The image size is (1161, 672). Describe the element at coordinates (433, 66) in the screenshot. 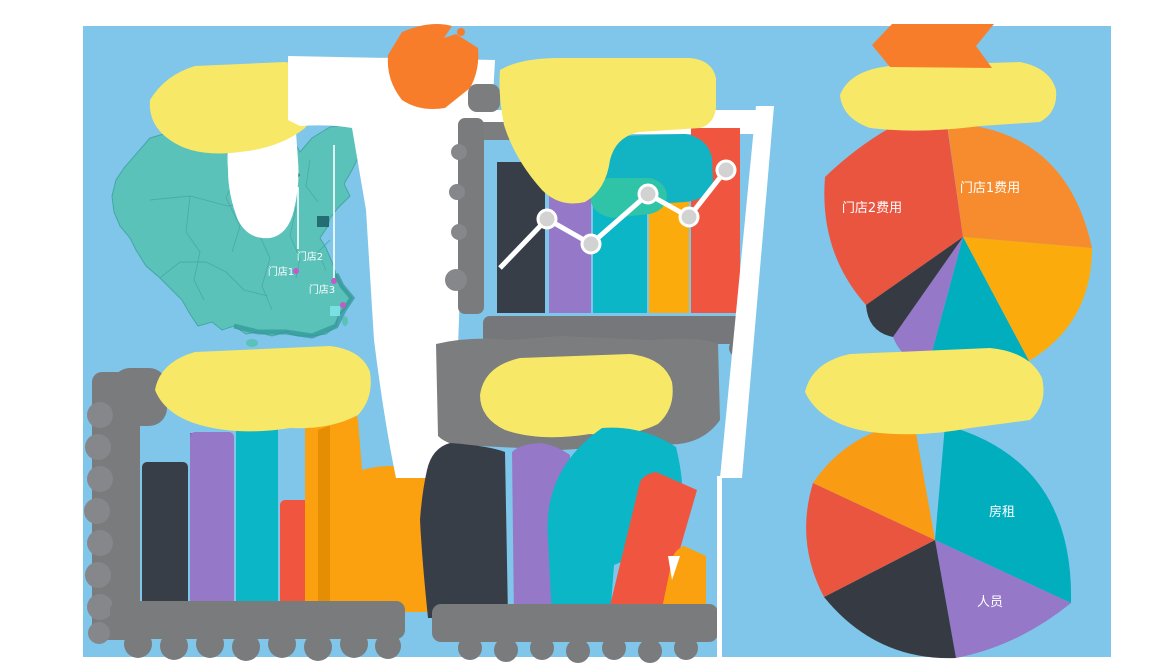

I see `orange-blob-top-center` at that location.